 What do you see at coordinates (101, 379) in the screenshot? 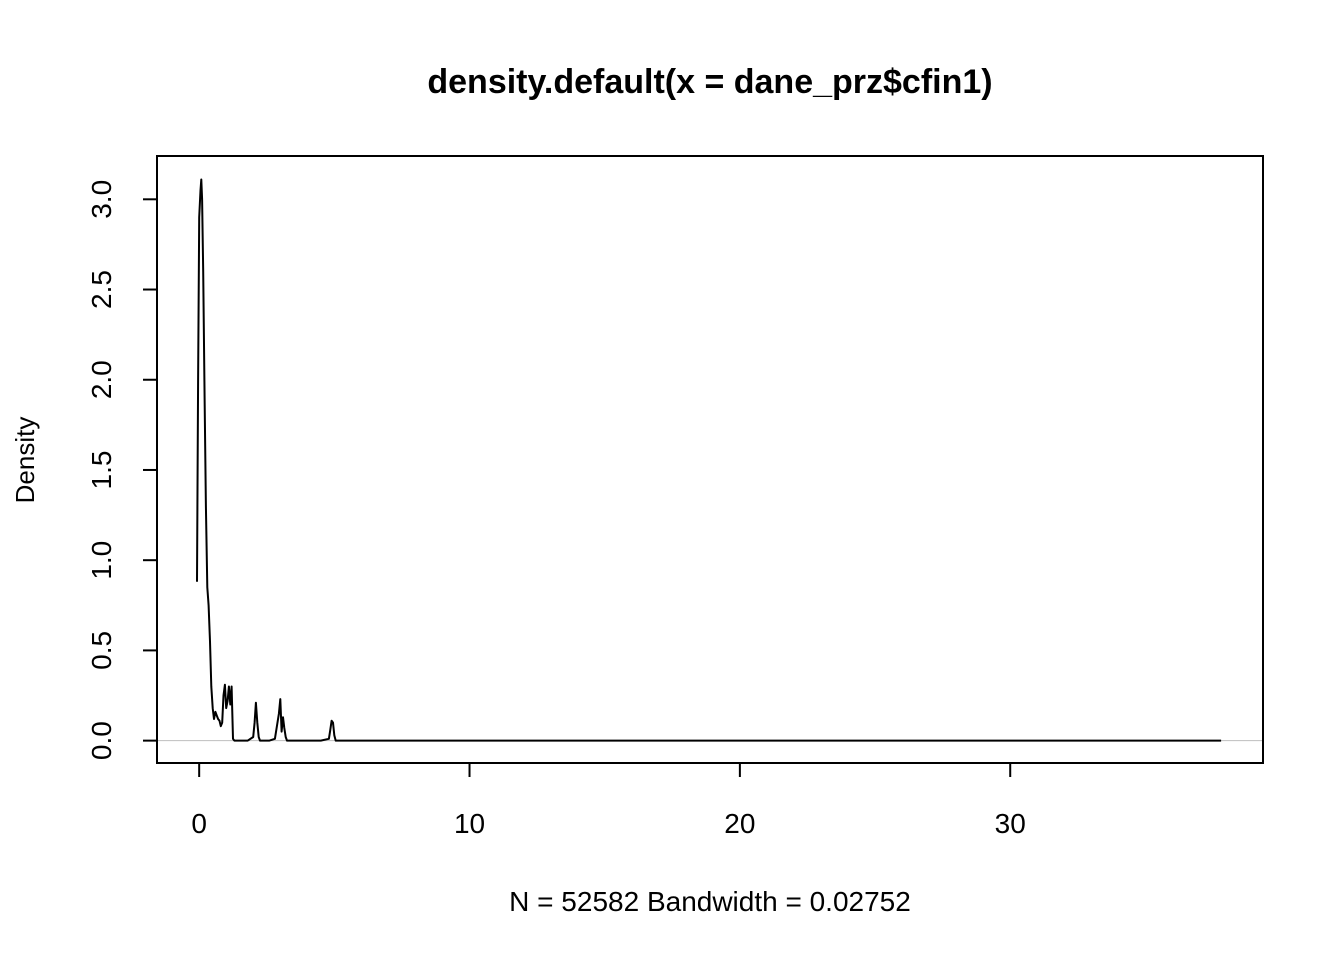
I see `y-tick-label-4: 2.0` at bounding box center [101, 379].